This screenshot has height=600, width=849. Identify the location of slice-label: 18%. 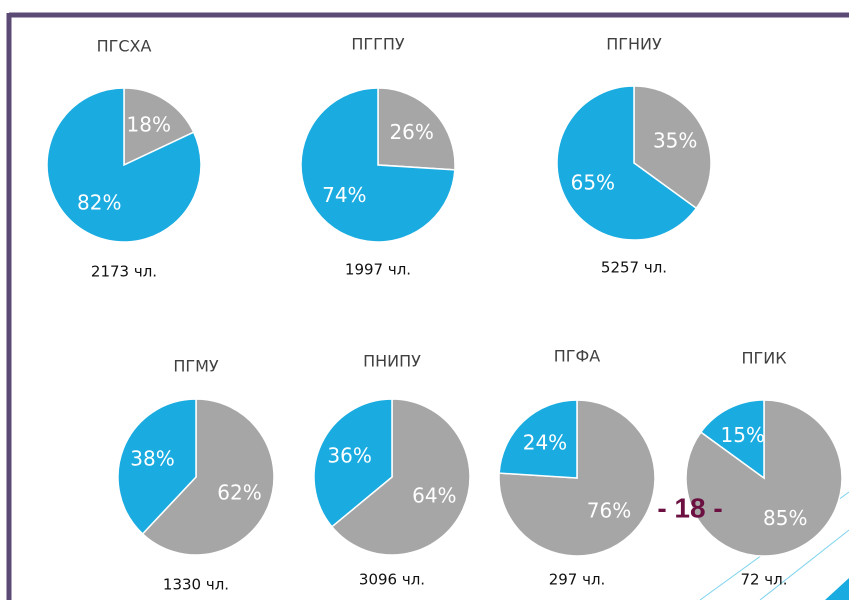
(149, 124).